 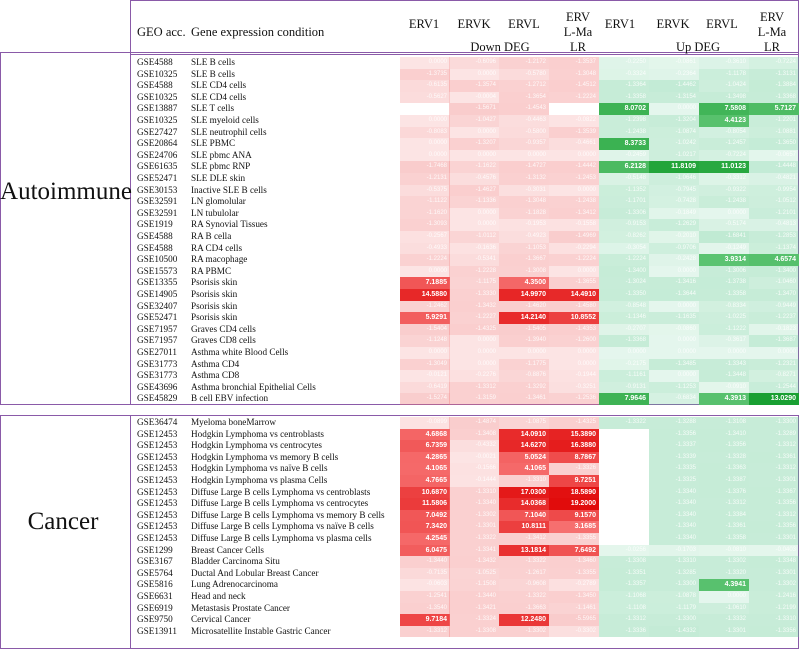 What do you see at coordinates (524, 318) in the screenshot?
I see `down-deg-cell: 14.2140` at bounding box center [524, 318].